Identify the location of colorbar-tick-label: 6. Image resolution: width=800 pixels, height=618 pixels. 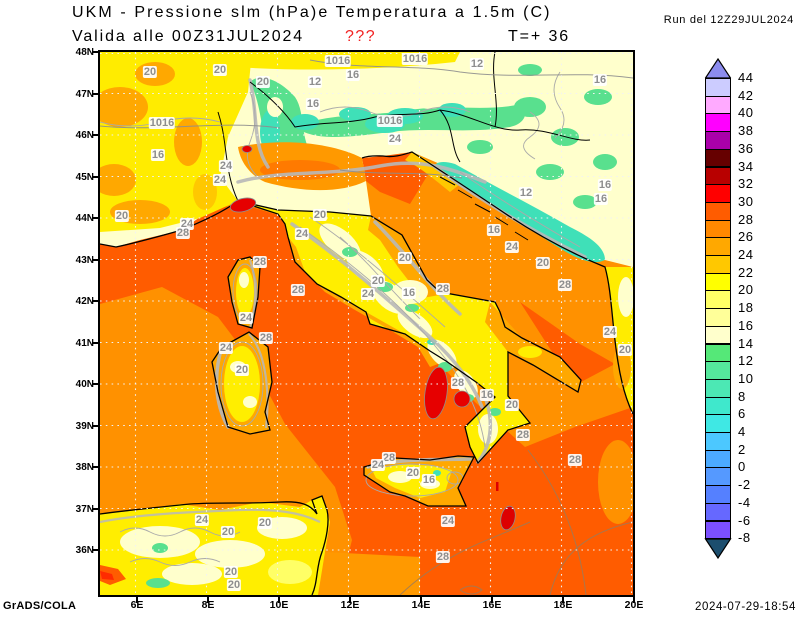
(742, 414).